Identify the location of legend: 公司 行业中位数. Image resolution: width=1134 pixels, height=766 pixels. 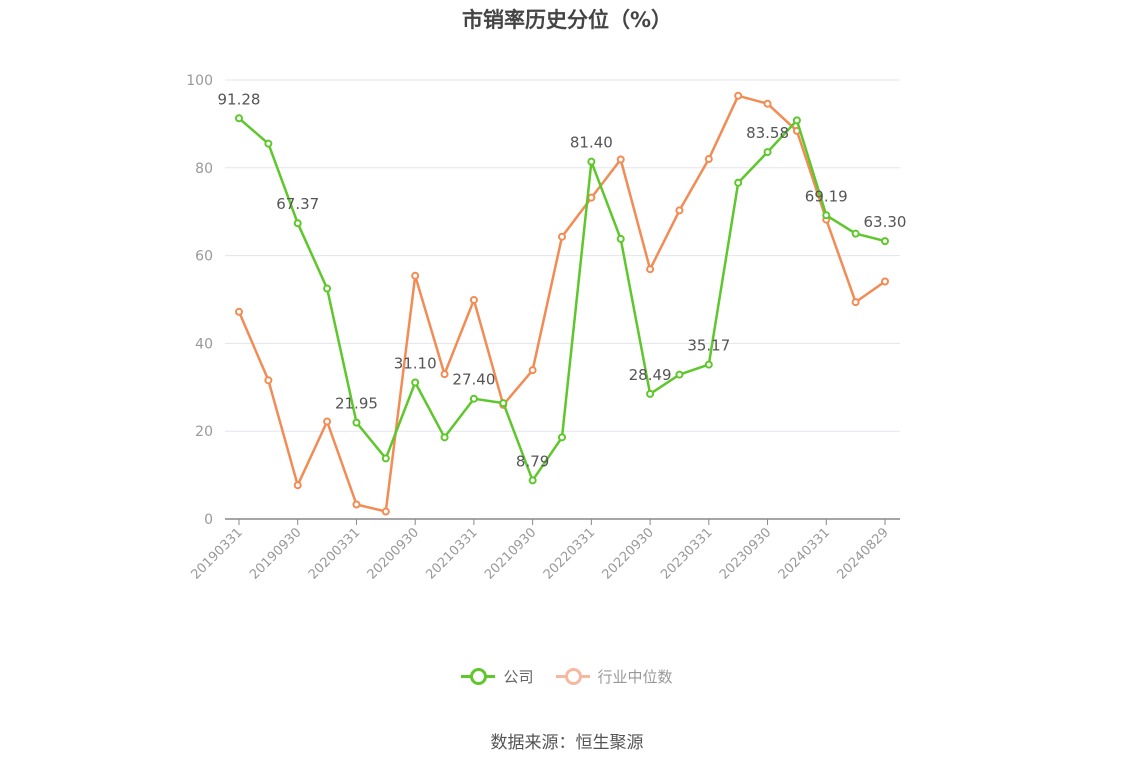
(567, 676).